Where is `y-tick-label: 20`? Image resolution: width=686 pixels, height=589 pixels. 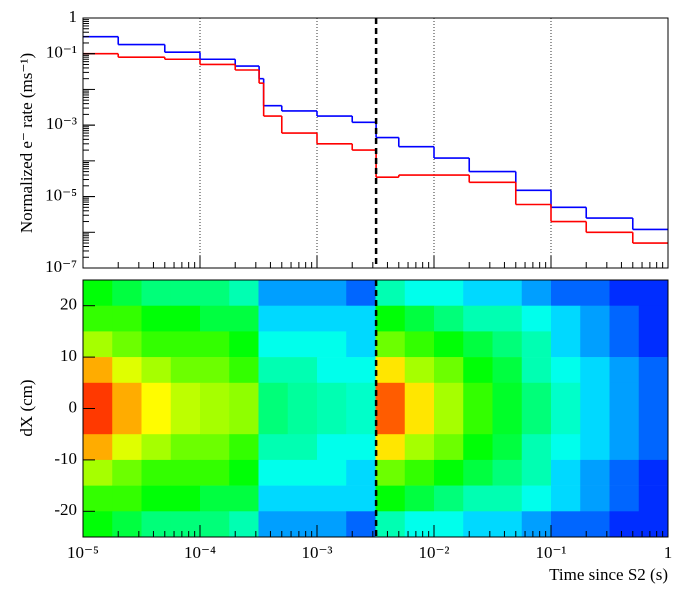 y-tick-label: 20 is located at coordinates (68, 304).